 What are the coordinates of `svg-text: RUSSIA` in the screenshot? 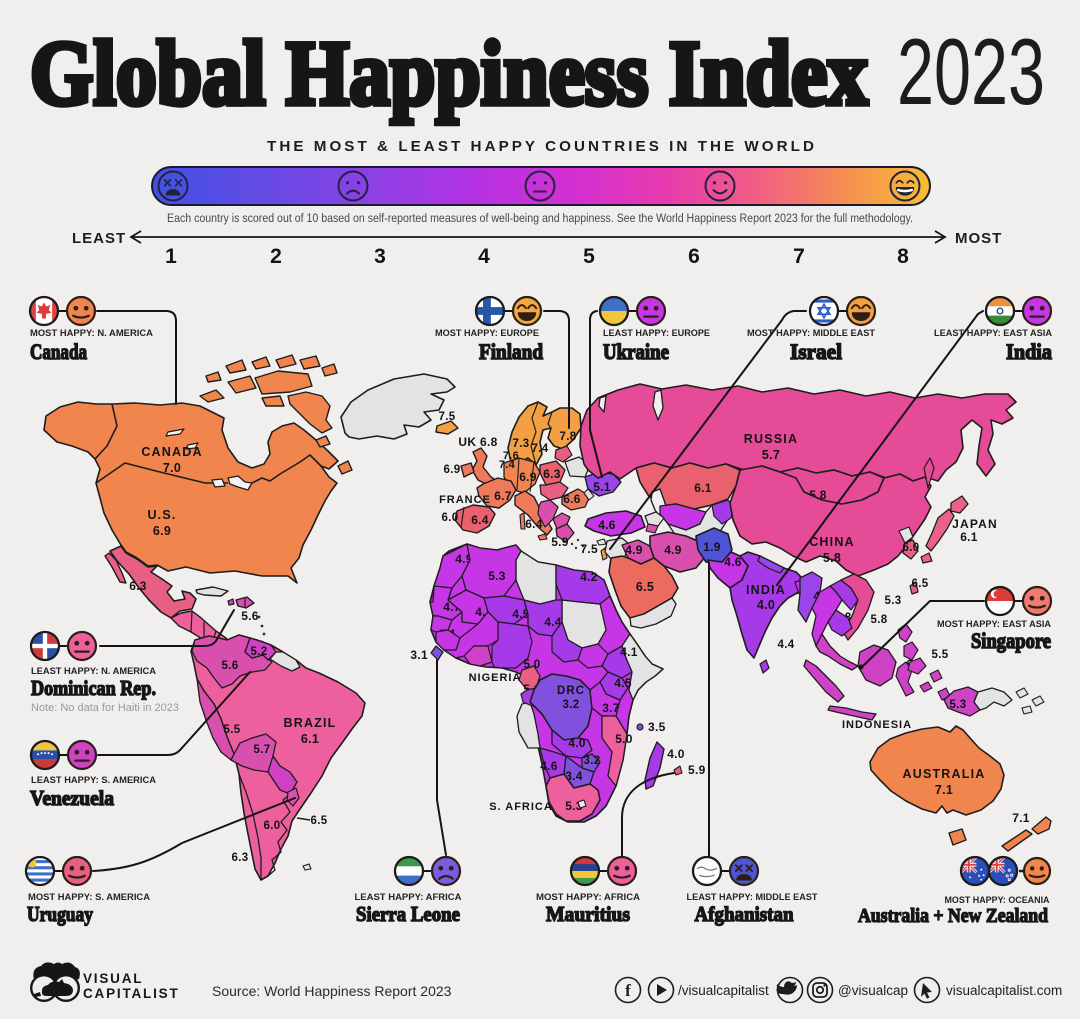 It's located at (771, 439).